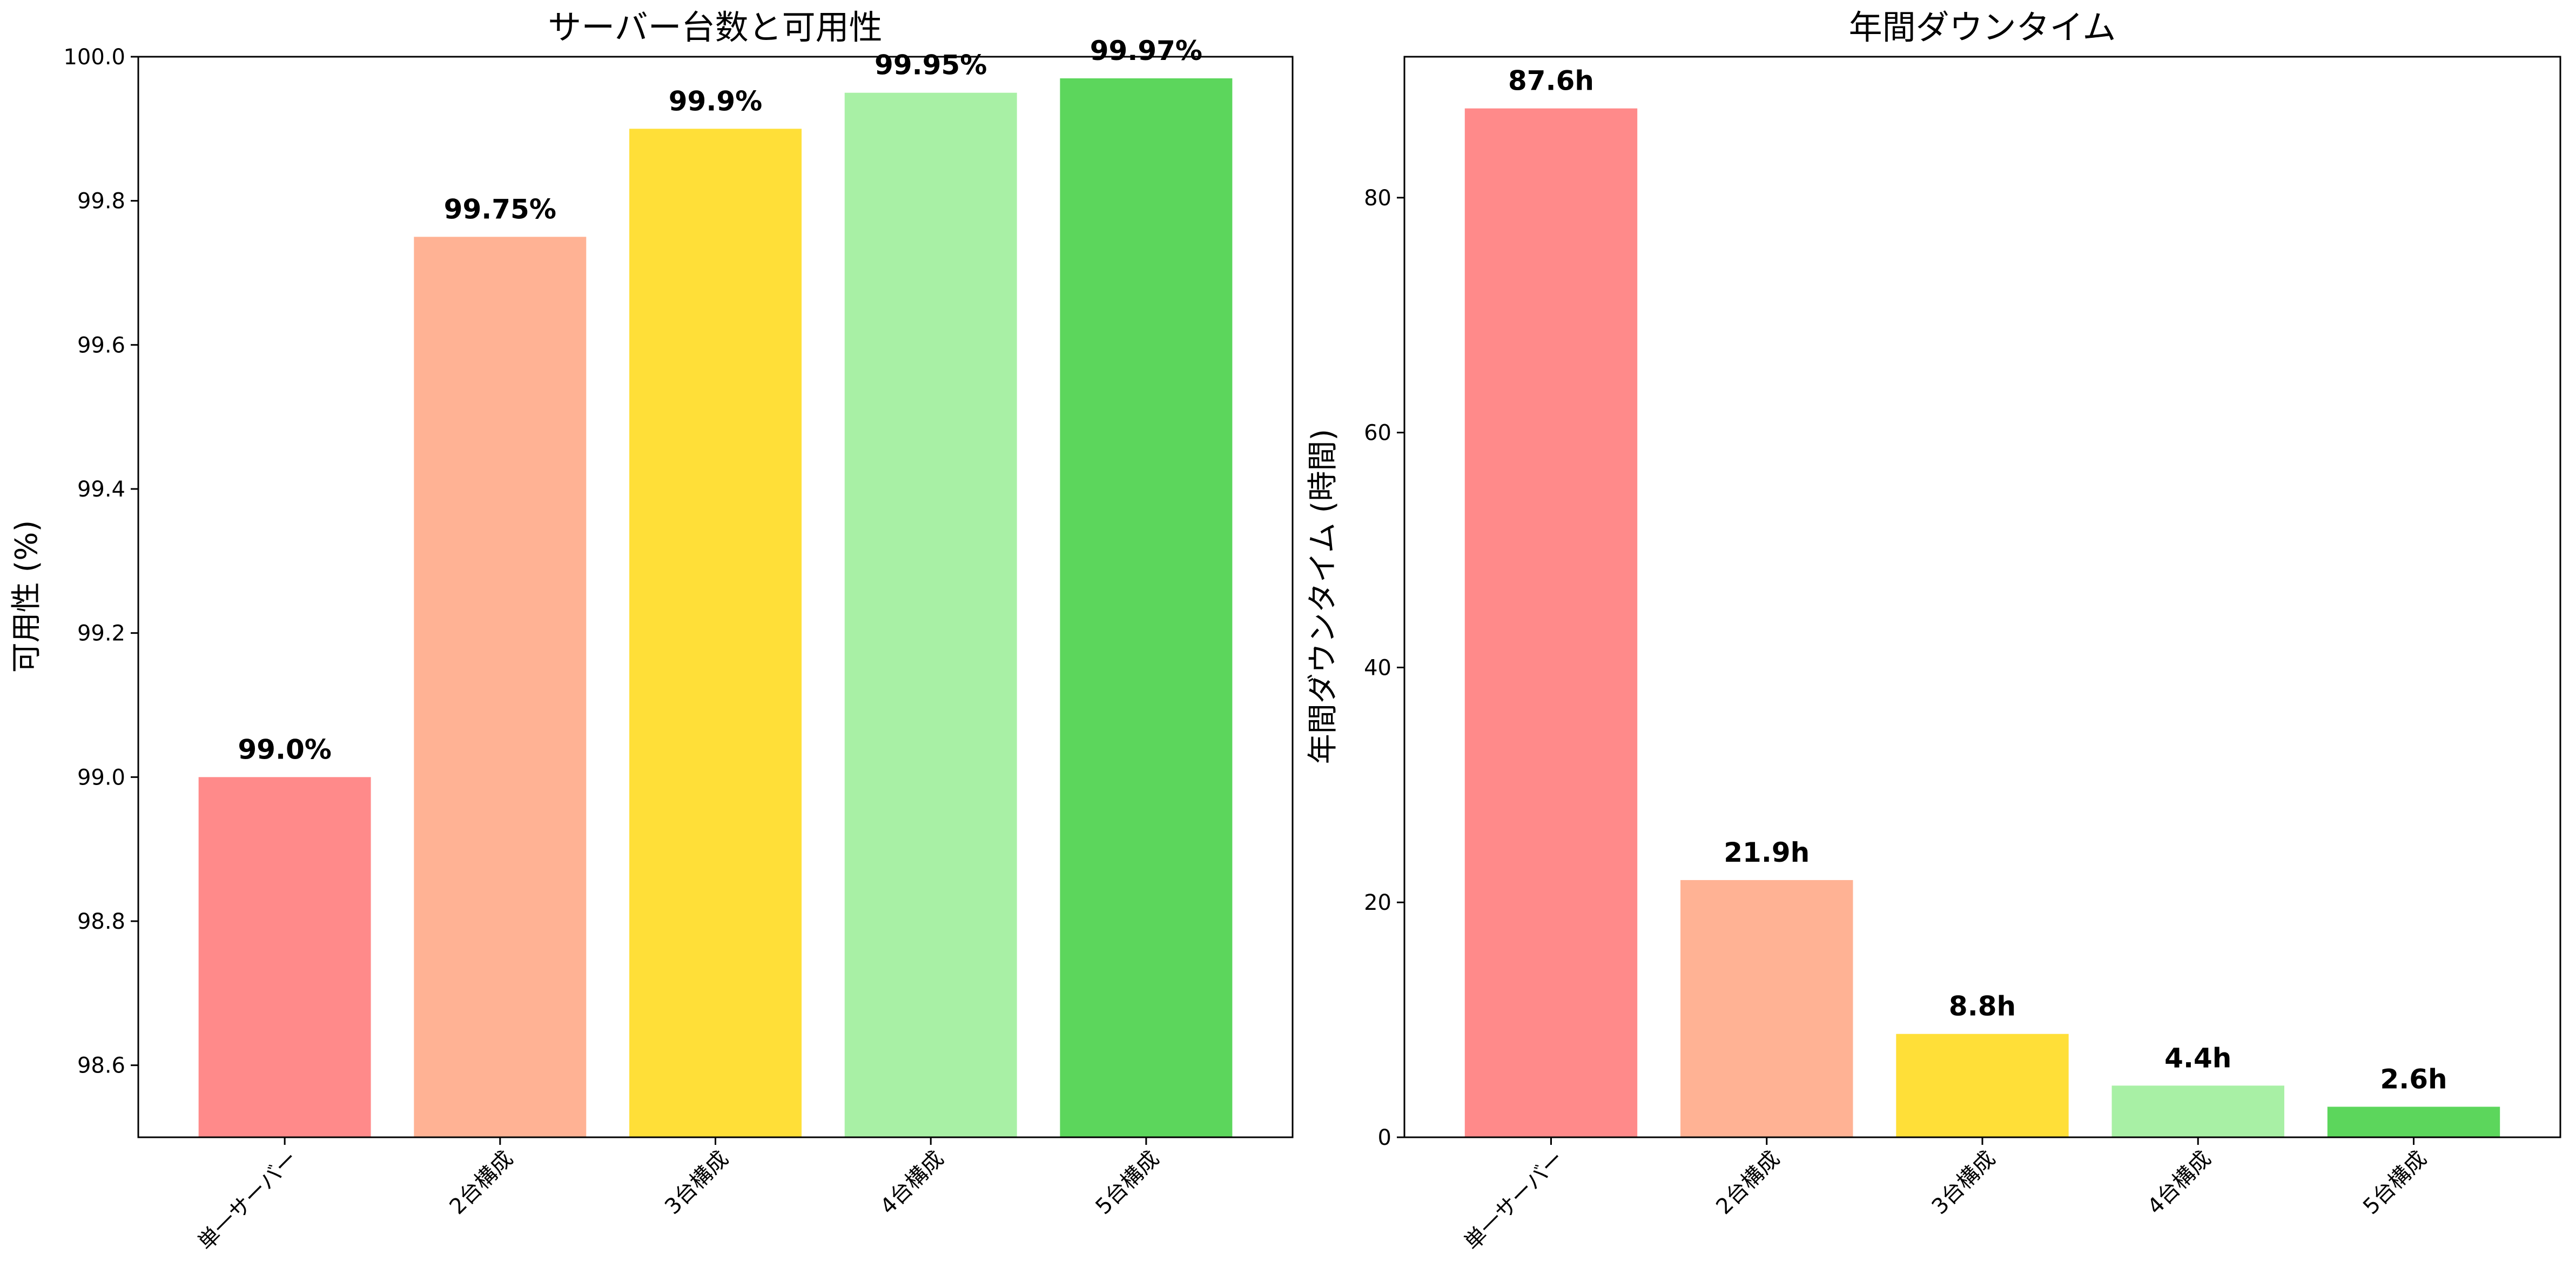 The width and height of the screenshot is (2576, 1281). Describe the element at coordinates (101, 345) in the screenshot. I see `y-tick-label: 99.6` at that location.